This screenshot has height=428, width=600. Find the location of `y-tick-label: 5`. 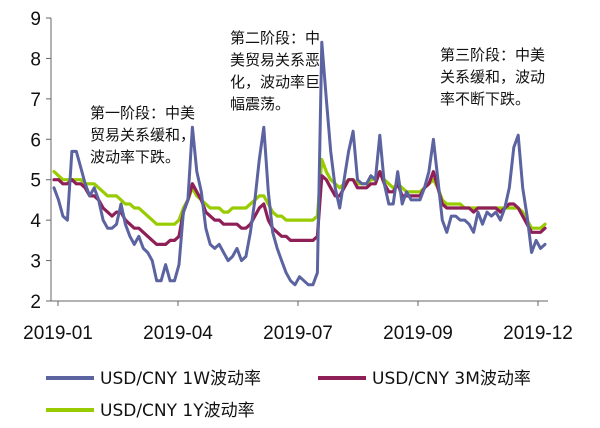

y-tick-label: 5 is located at coordinates (35, 181).